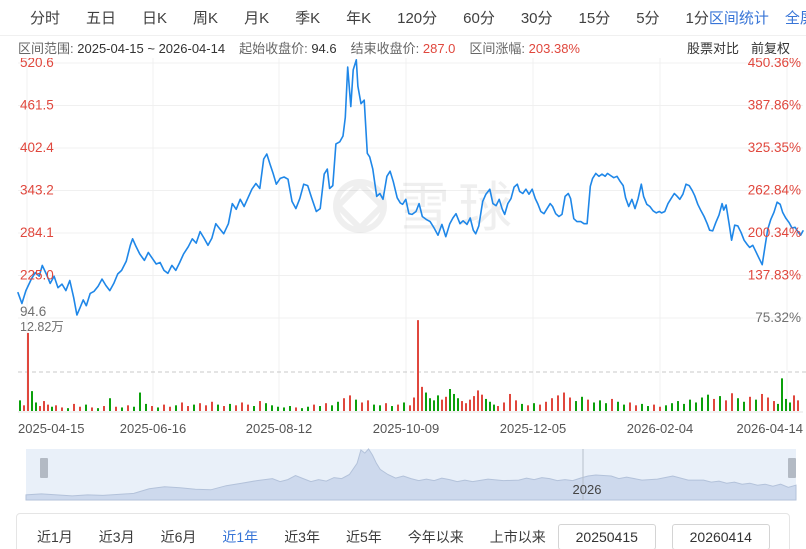  Describe the element at coordinates (774, 147) in the screenshot. I see `y-right-percent-label: 325.35%` at that location.